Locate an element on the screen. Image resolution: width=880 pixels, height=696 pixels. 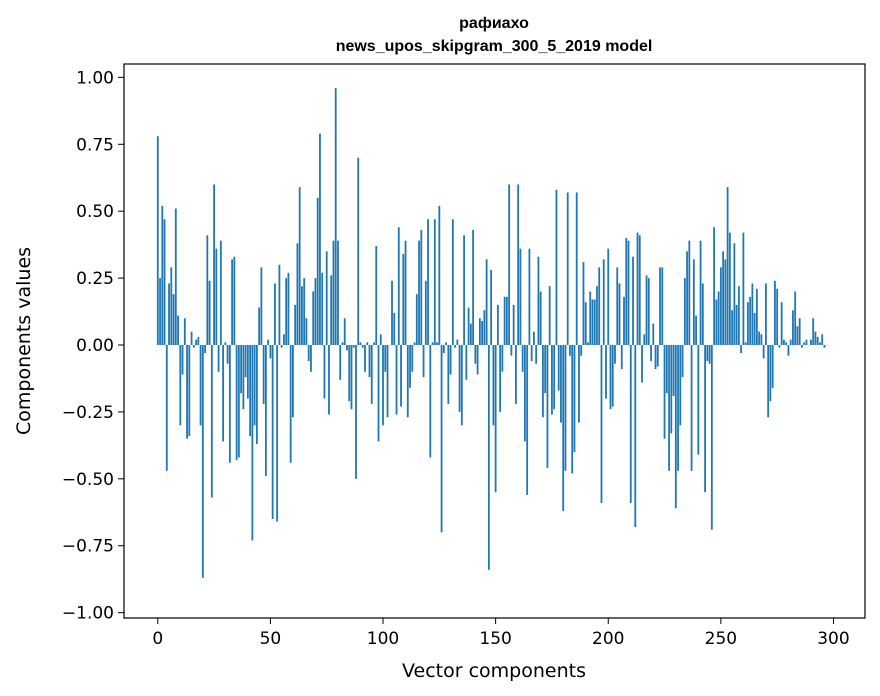
y-tick-label: 0.75 is located at coordinates (95, 145).